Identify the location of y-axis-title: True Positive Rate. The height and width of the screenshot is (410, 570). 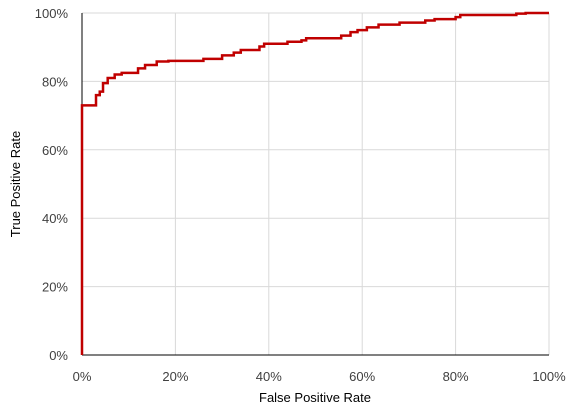
(15, 184).